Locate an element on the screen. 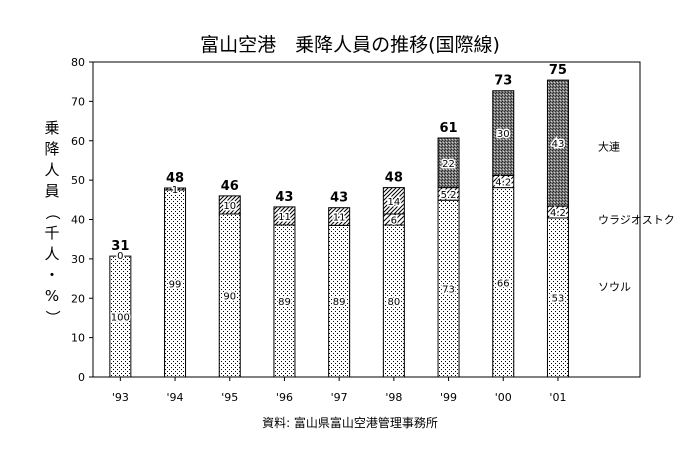 Image resolution: width=700 pixels, height=450 pixels. y-tick-label: 0 is located at coordinates (81, 377).